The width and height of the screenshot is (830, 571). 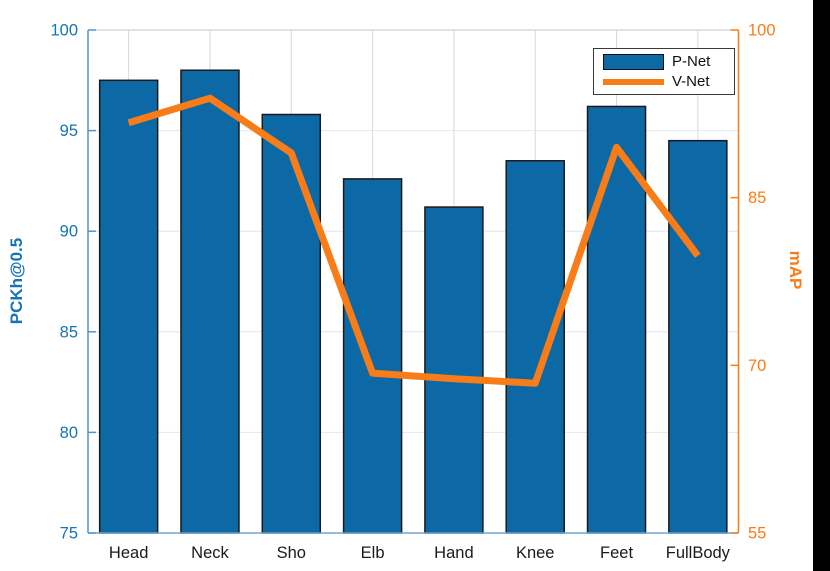 I want to click on left-axis-title: PCKh@0.5, so click(x=16, y=281).